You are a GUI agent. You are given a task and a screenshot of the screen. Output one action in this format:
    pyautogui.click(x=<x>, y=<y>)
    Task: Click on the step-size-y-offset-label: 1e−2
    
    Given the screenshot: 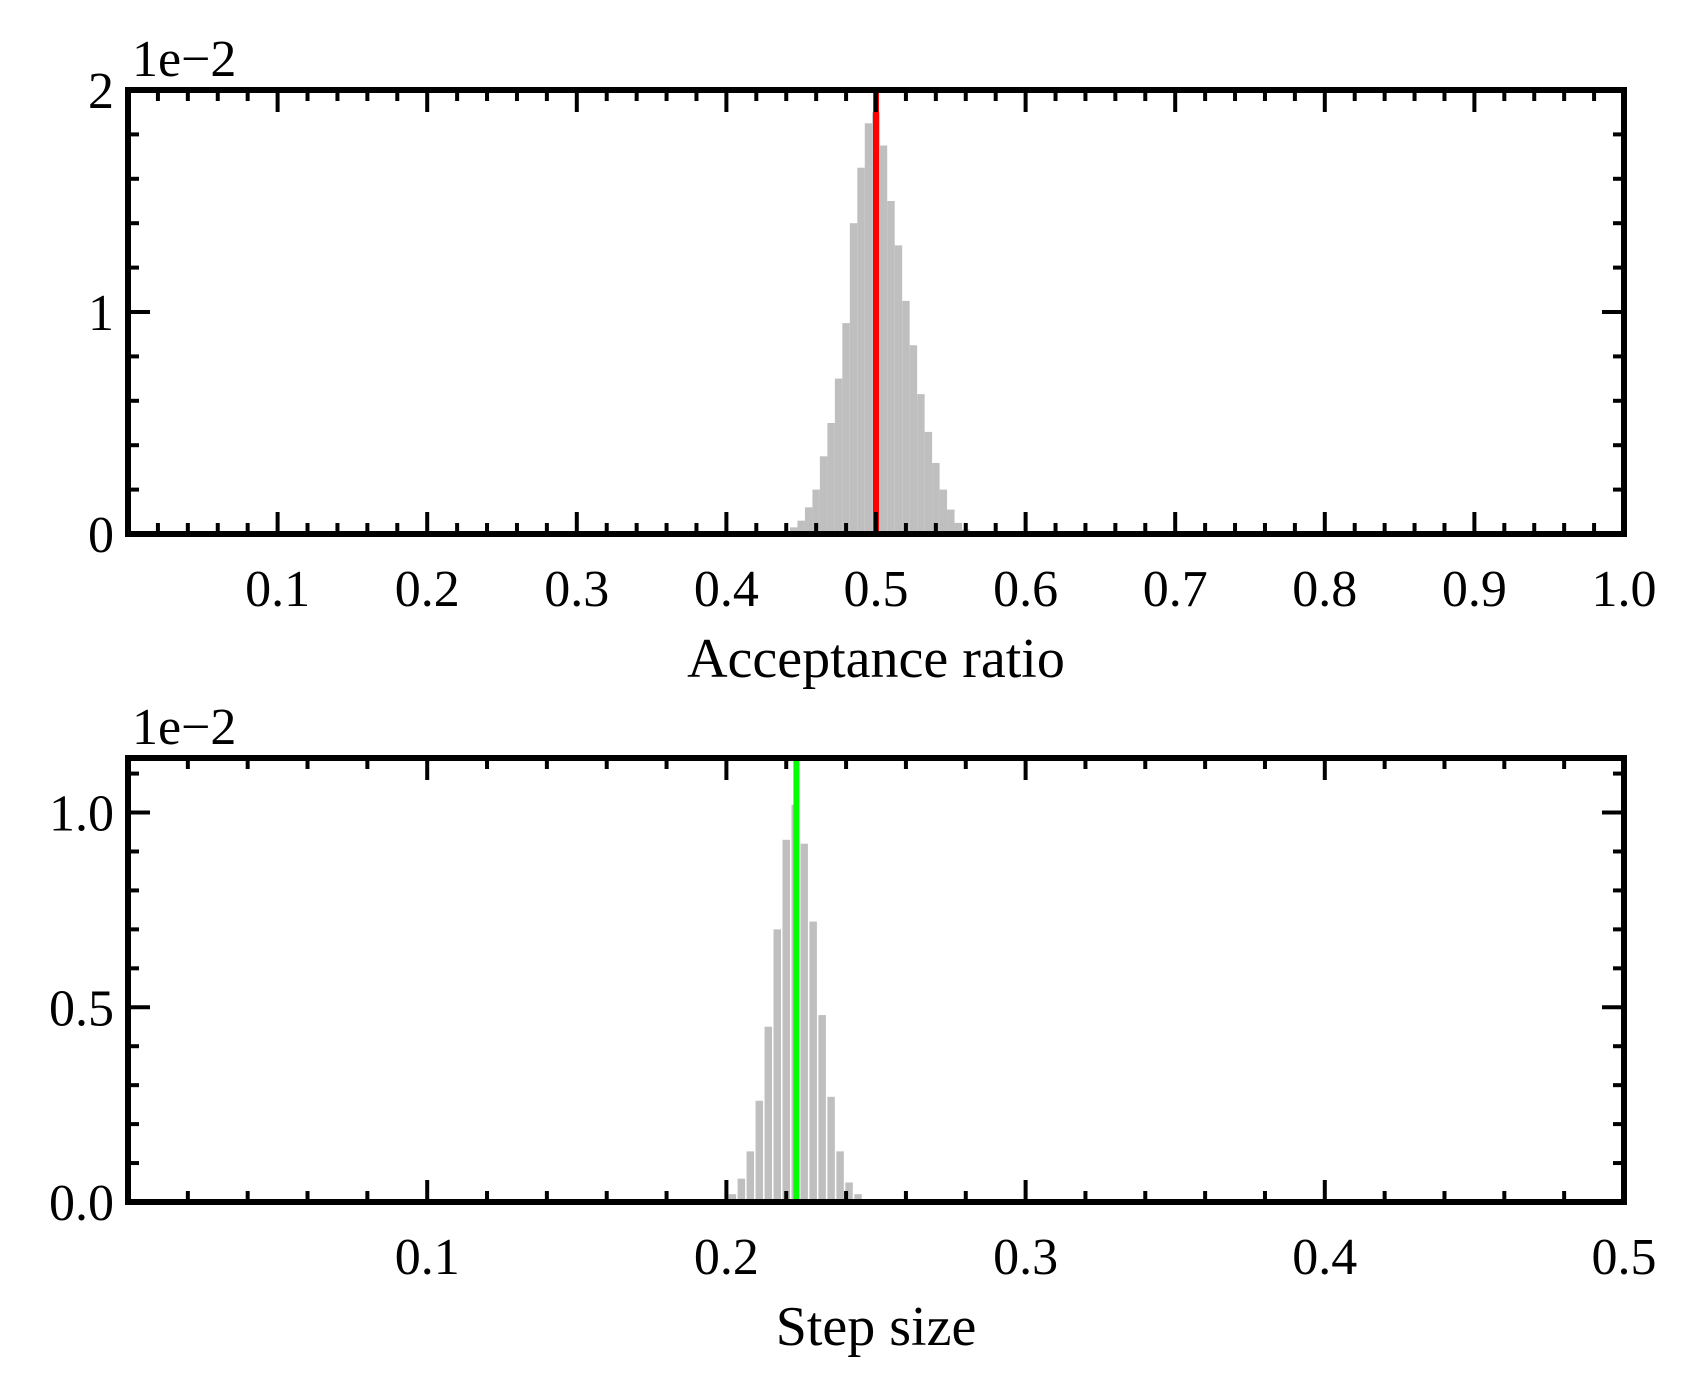 What is the action you would take?
    pyautogui.click(x=184, y=727)
    